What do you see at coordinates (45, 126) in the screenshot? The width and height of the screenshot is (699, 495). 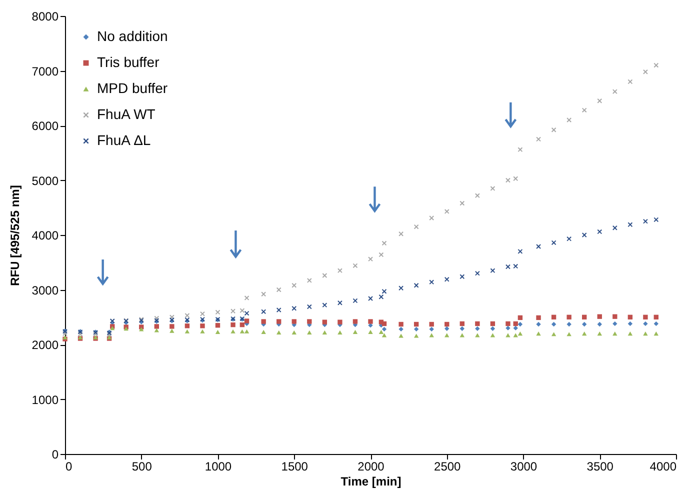 I see `y-tick-label: 6000` at bounding box center [45, 126].